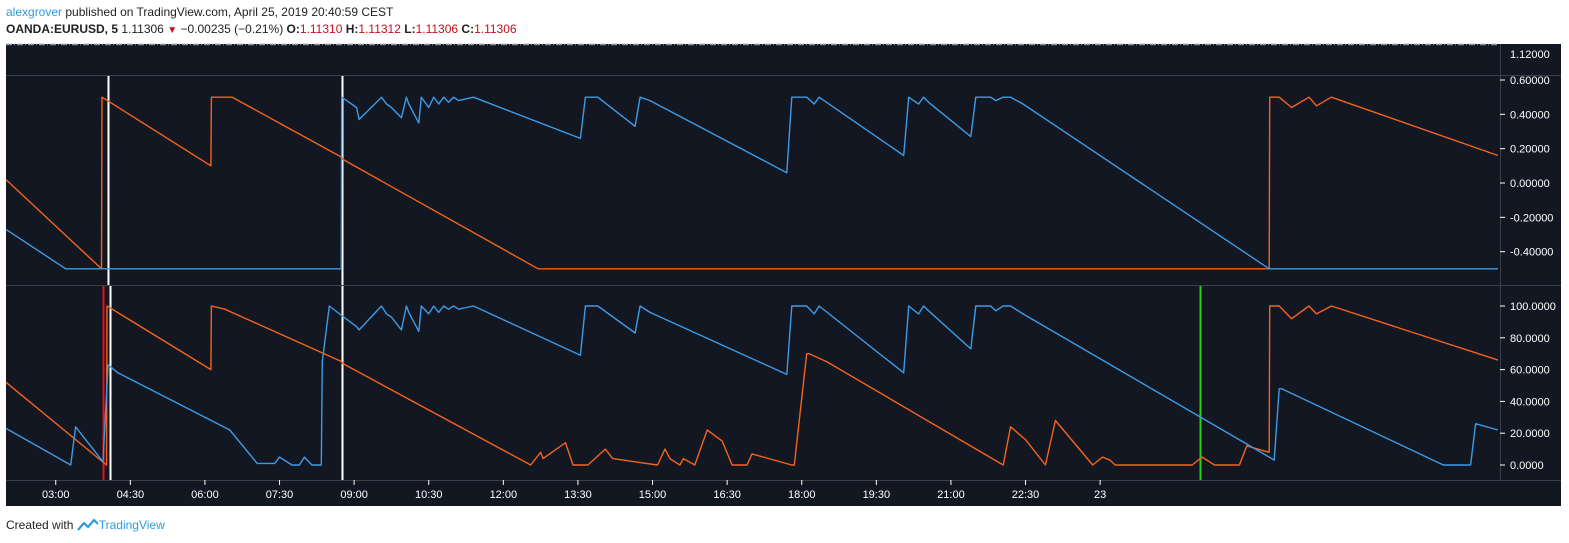 The height and width of the screenshot is (543, 1569). Describe the element at coordinates (232, 29) in the screenshot. I see `price-change: −0.00235 (−0.21%)` at that location.